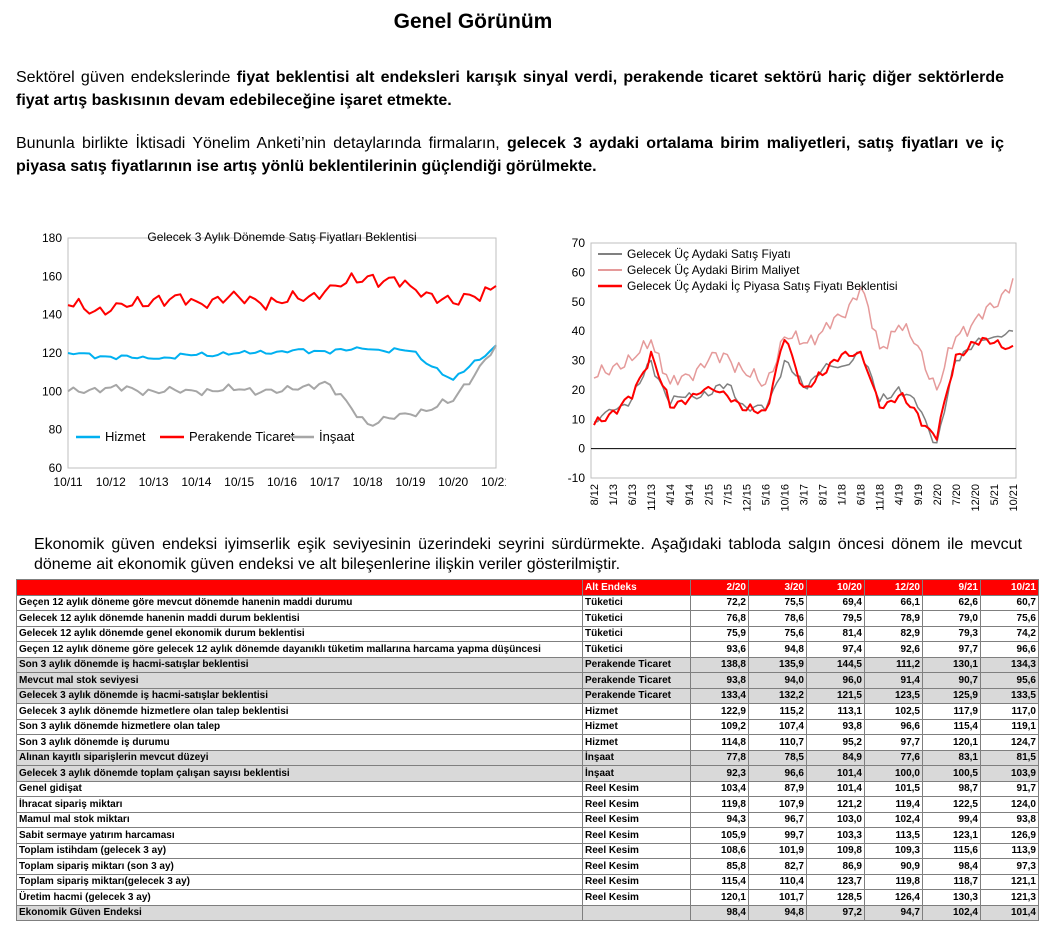 The width and height of the screenshot is (1040, 938). I want to click on x-tick-label: 5/16, so click(766, 494).